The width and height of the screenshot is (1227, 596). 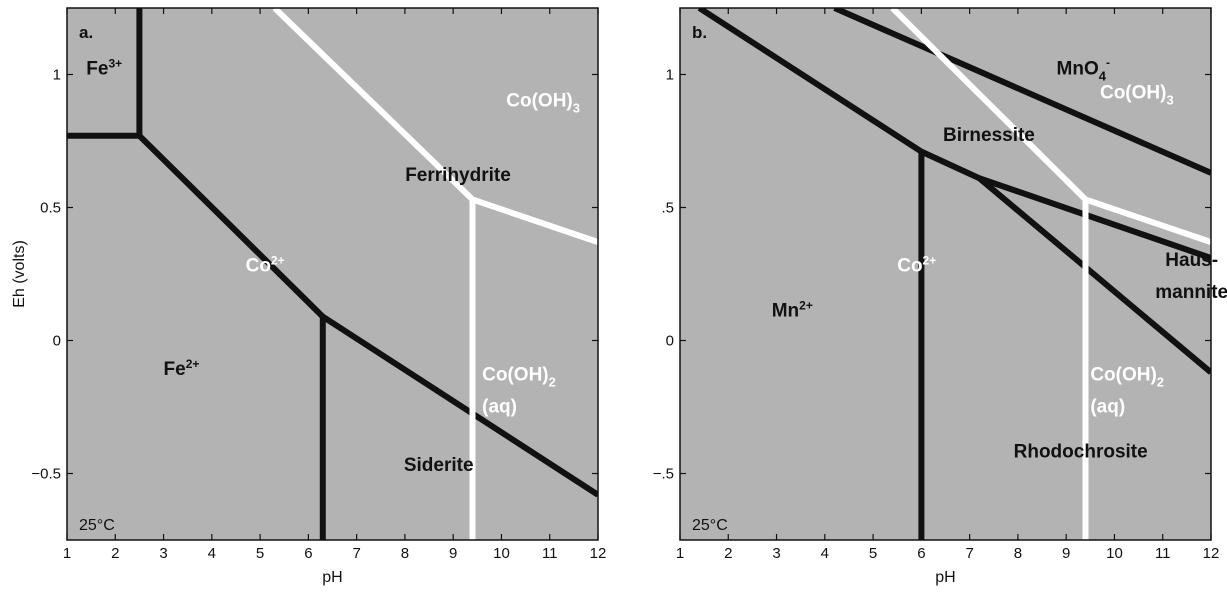 What do you see at coordinates (1191, 260) in the screenshot?
I see `region-label: Haus-` at bounding box center [1191, 260].